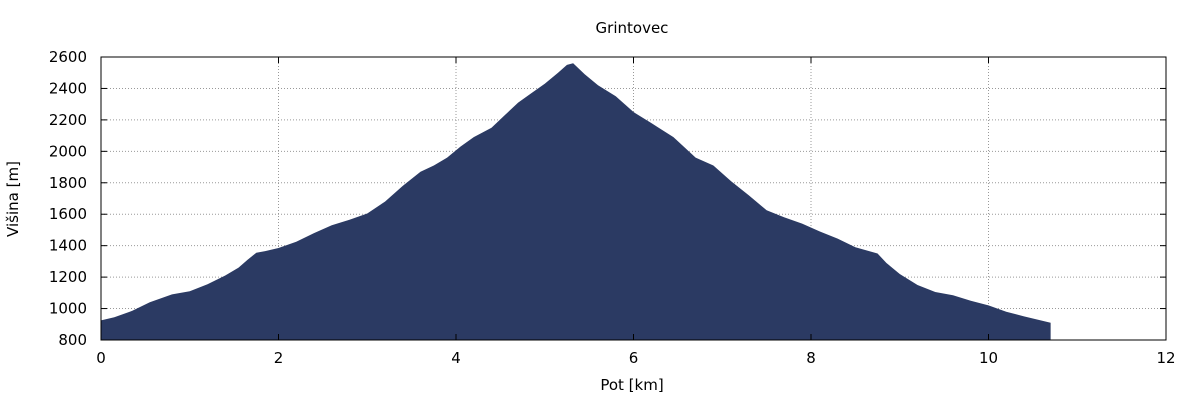 This screenshot has height=400, width=1200. Describe the element at coordinates (101, 358) in the screenshot. I see `x-tick-label: 0` at that location.